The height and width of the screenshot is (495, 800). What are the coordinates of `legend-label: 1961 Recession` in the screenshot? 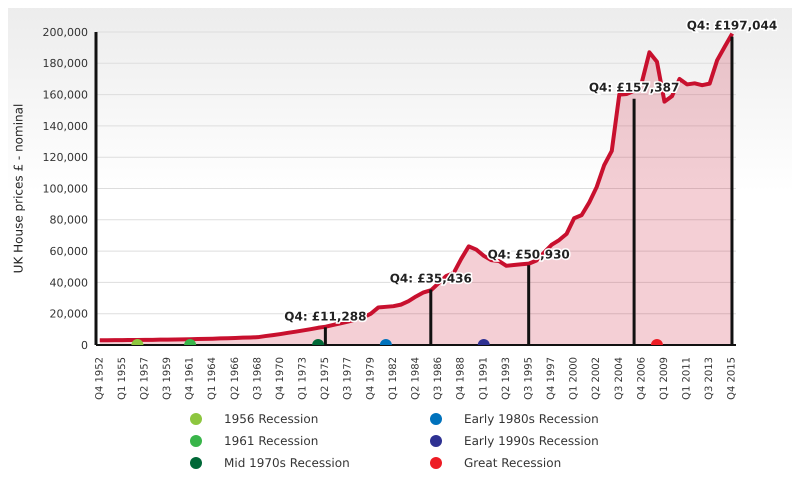 It's located at (271, 441).